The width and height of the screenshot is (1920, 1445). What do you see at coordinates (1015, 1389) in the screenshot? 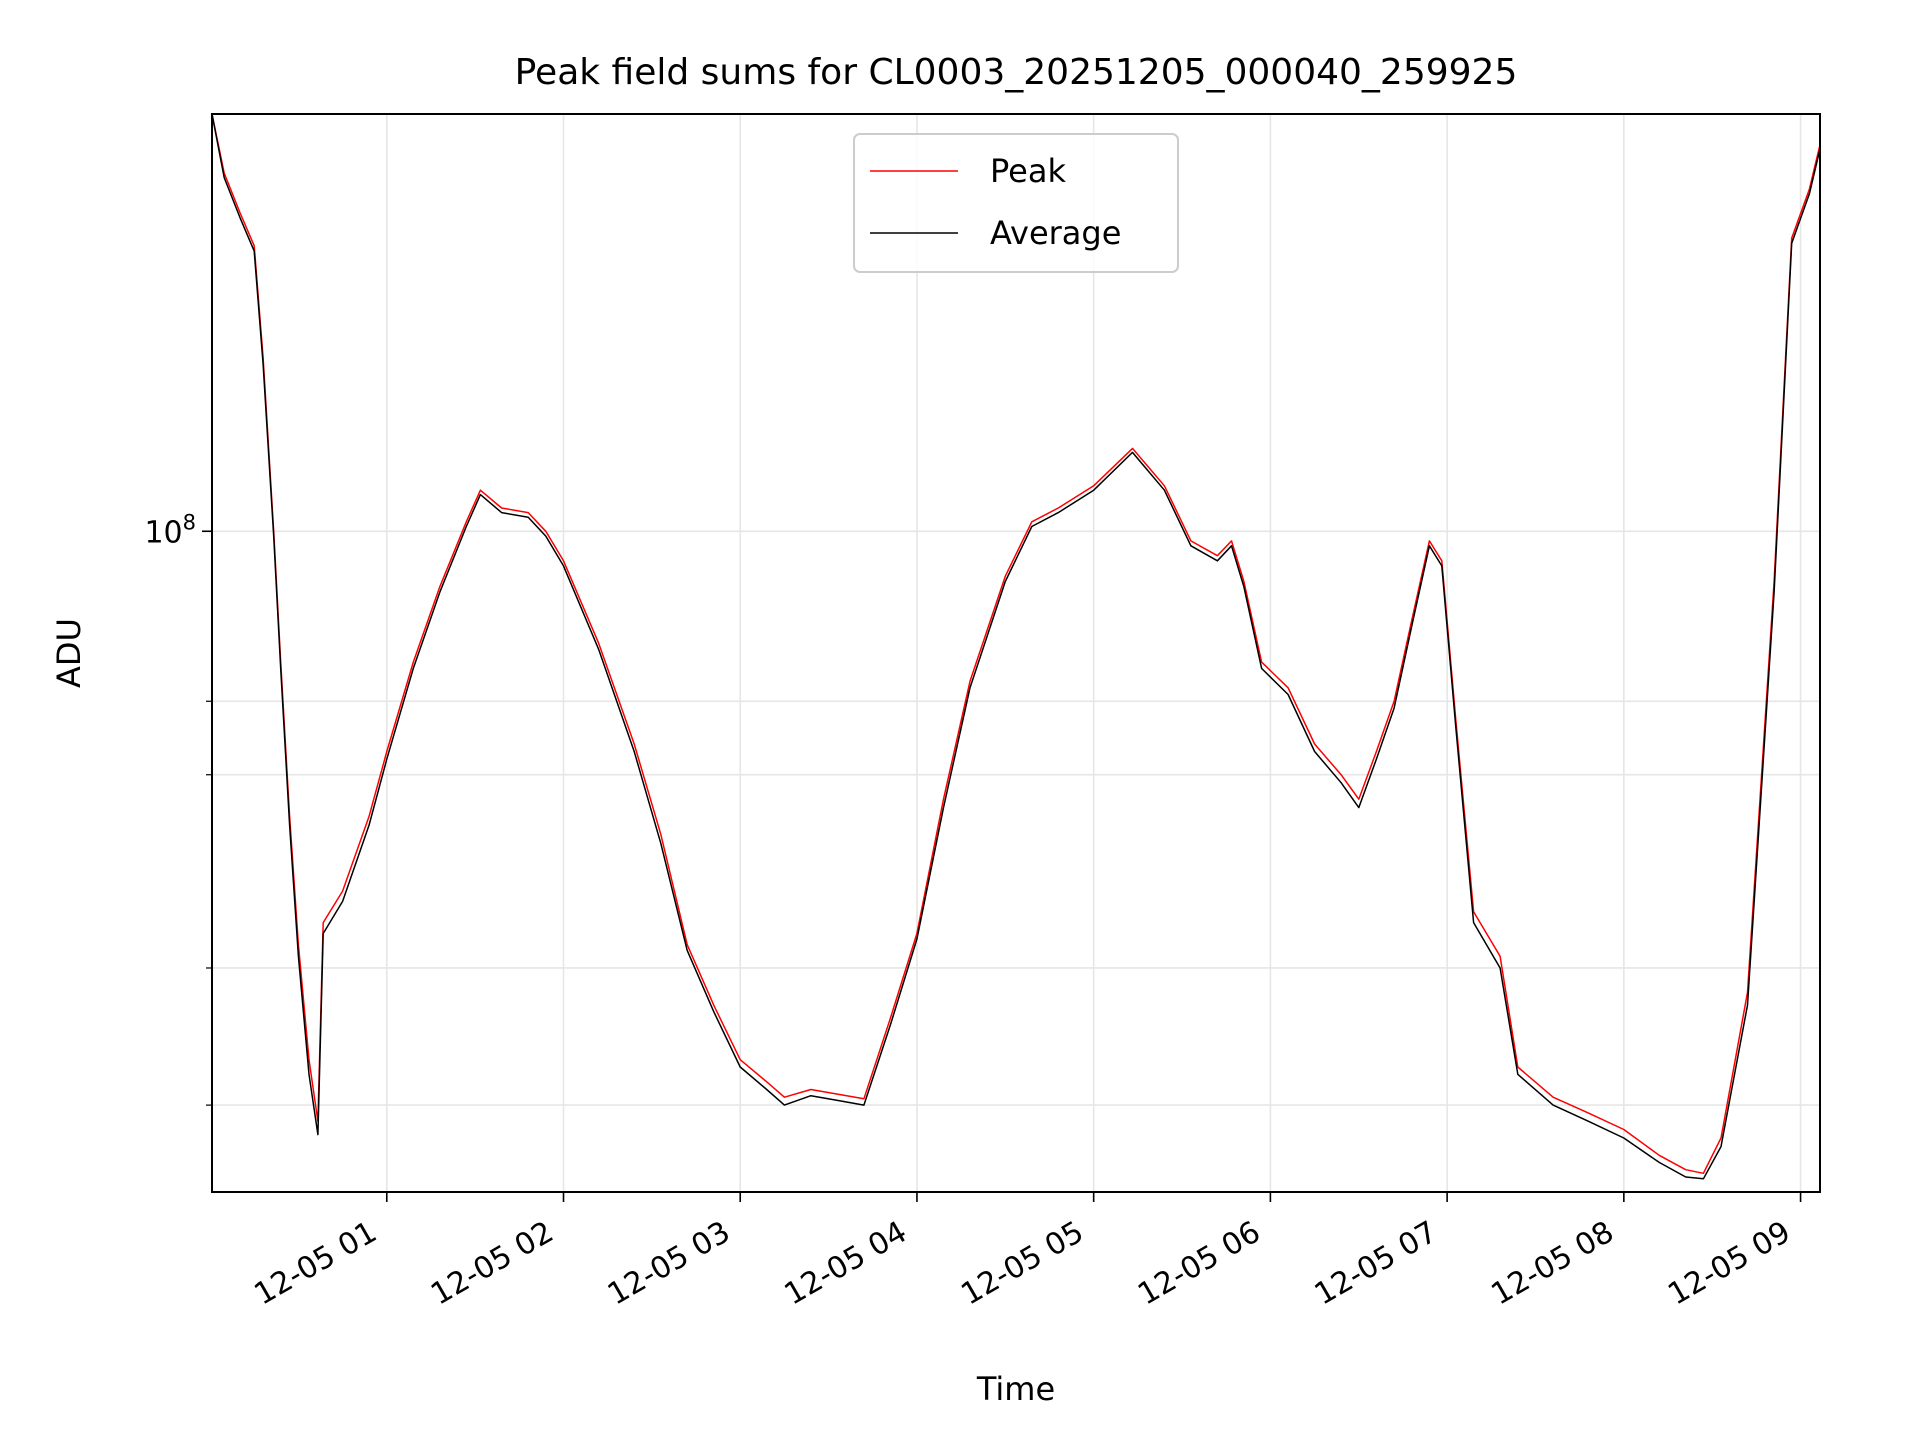
I see `x-axis-label: Time` at bounding box center [1015, 1389].